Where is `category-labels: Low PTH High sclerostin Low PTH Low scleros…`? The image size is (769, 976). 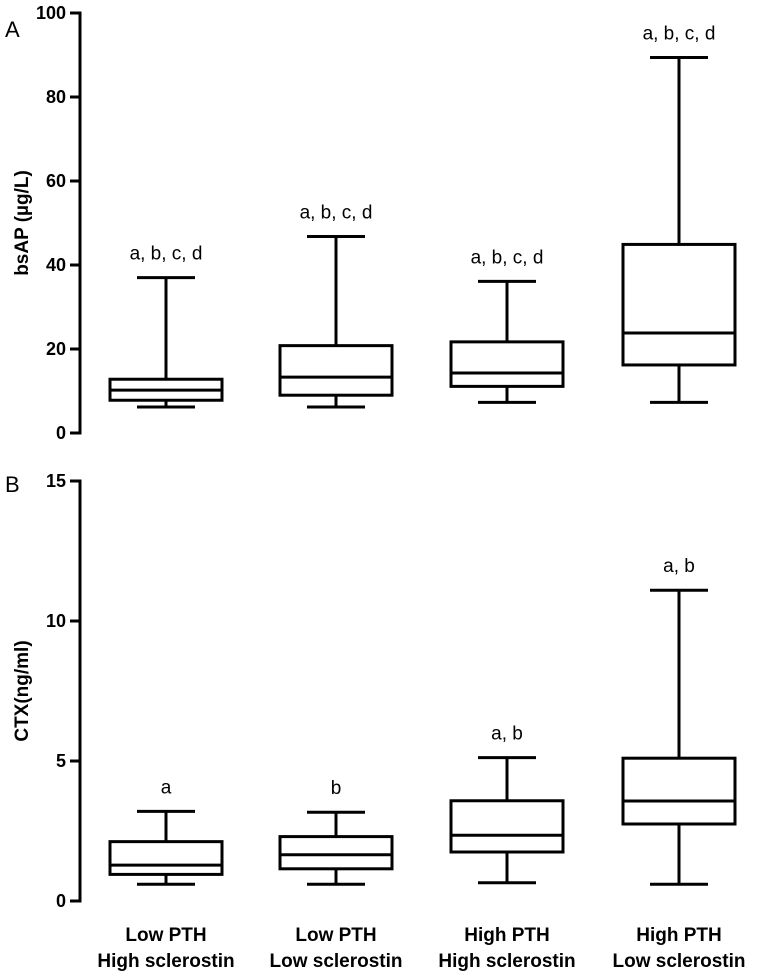
category-labels: Low PTH High sclerostin Low PTH Low scleros… is located at coordinates (421, 948).